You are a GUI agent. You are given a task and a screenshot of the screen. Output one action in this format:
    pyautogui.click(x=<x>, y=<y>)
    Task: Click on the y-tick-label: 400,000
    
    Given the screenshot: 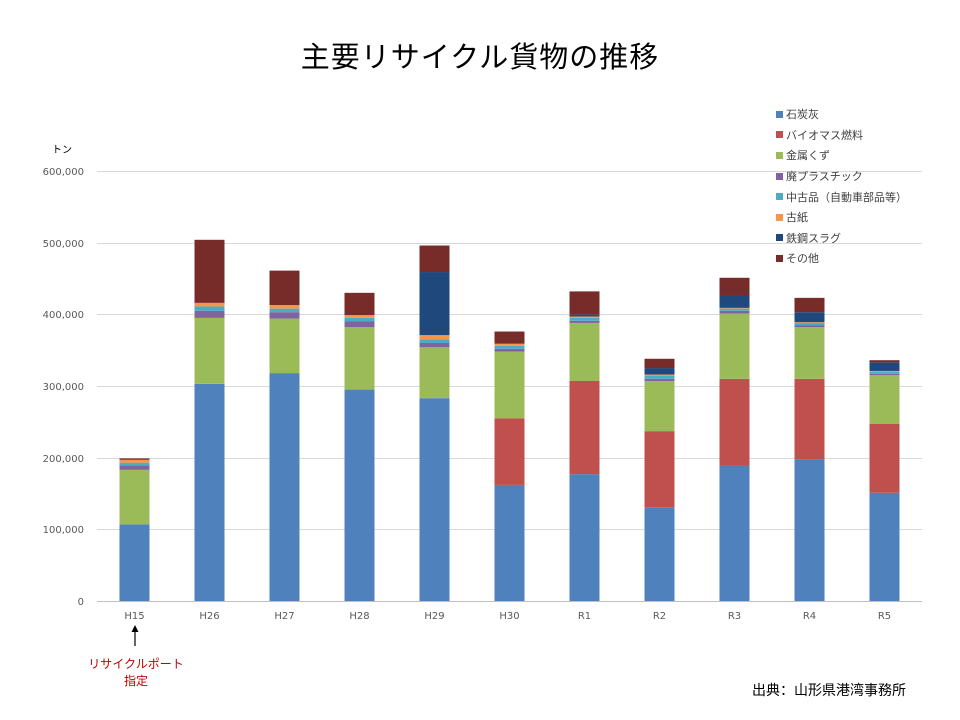 What is the action you would take?
    pyautogui.click(x=63, y=315)
    